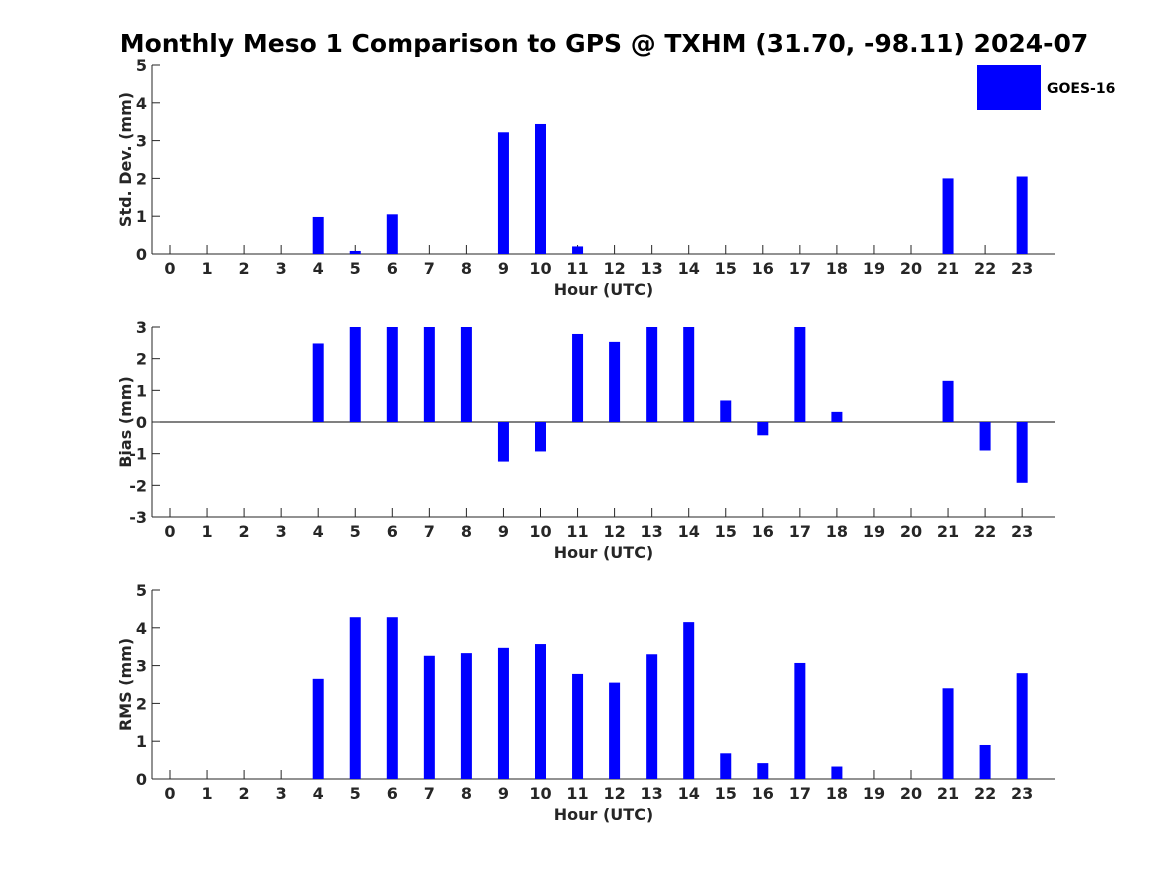 The width and height of the screenshot is (1167, 875). What do you see at coordinates (141, 65) in the screenshot?
I see `y-tick-label: 5` at bounding box center [141, 65].